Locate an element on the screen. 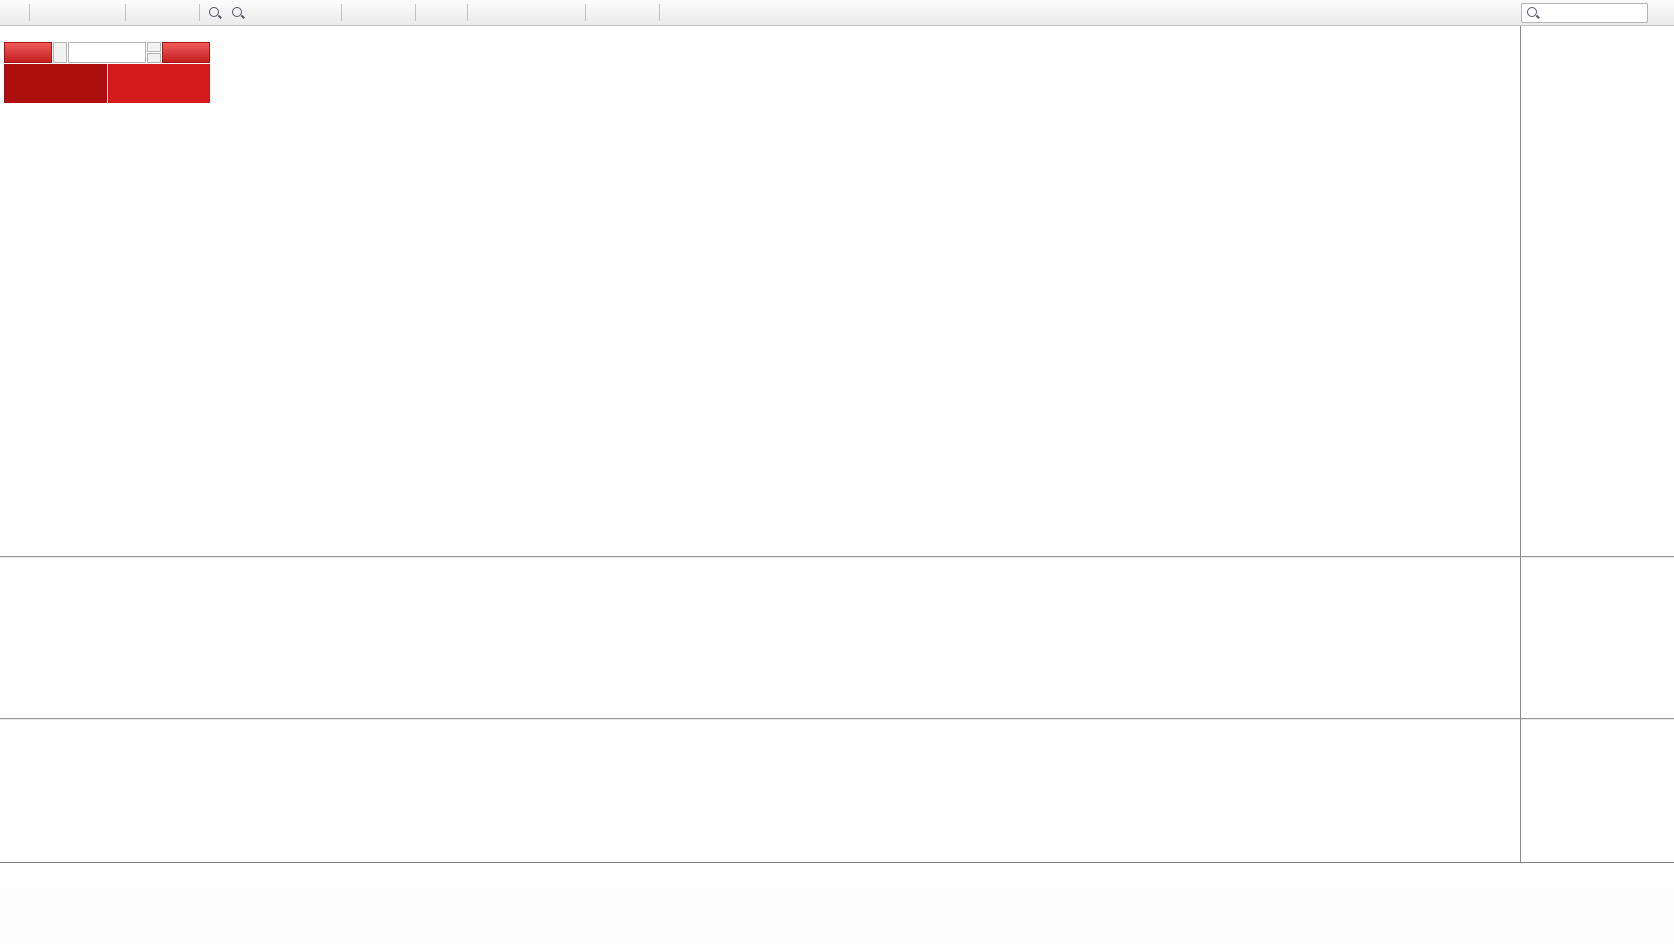  shapes-tool-button is located at coordinates (644, 12).